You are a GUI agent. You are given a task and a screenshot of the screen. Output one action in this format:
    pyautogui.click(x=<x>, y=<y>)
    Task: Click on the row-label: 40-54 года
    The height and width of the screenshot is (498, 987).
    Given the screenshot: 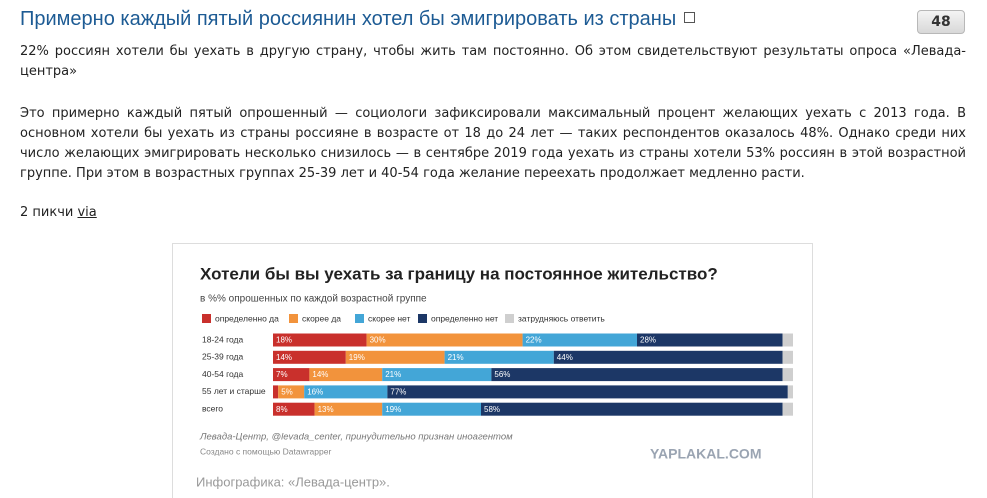 What is the action you would take?
    pyautogui.click(x=223, y=374)
    